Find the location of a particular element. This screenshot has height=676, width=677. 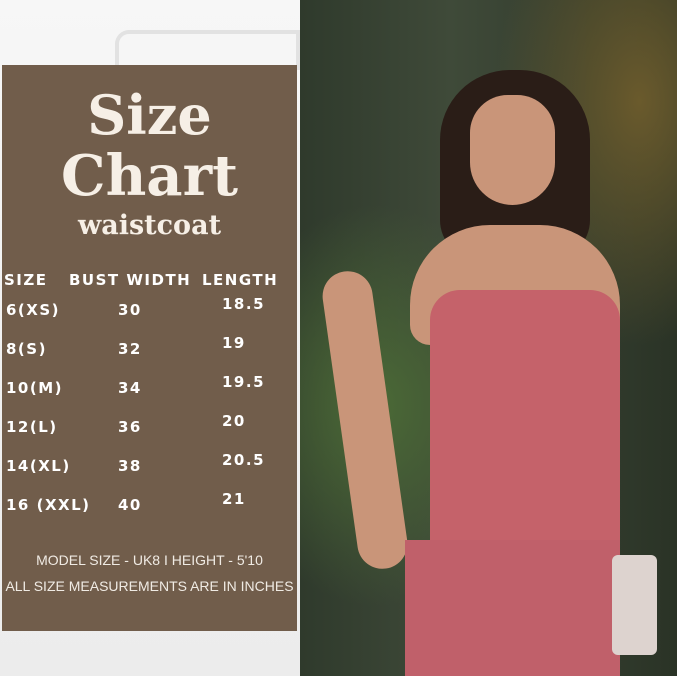

cell-size: 14(XL) is located at coordinates (38, 466).